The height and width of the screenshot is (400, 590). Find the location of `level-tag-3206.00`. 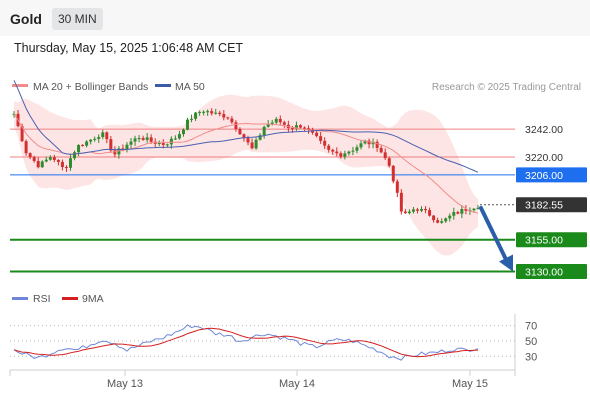

level-tag-3206.00 is located at coordinates (551, 175).